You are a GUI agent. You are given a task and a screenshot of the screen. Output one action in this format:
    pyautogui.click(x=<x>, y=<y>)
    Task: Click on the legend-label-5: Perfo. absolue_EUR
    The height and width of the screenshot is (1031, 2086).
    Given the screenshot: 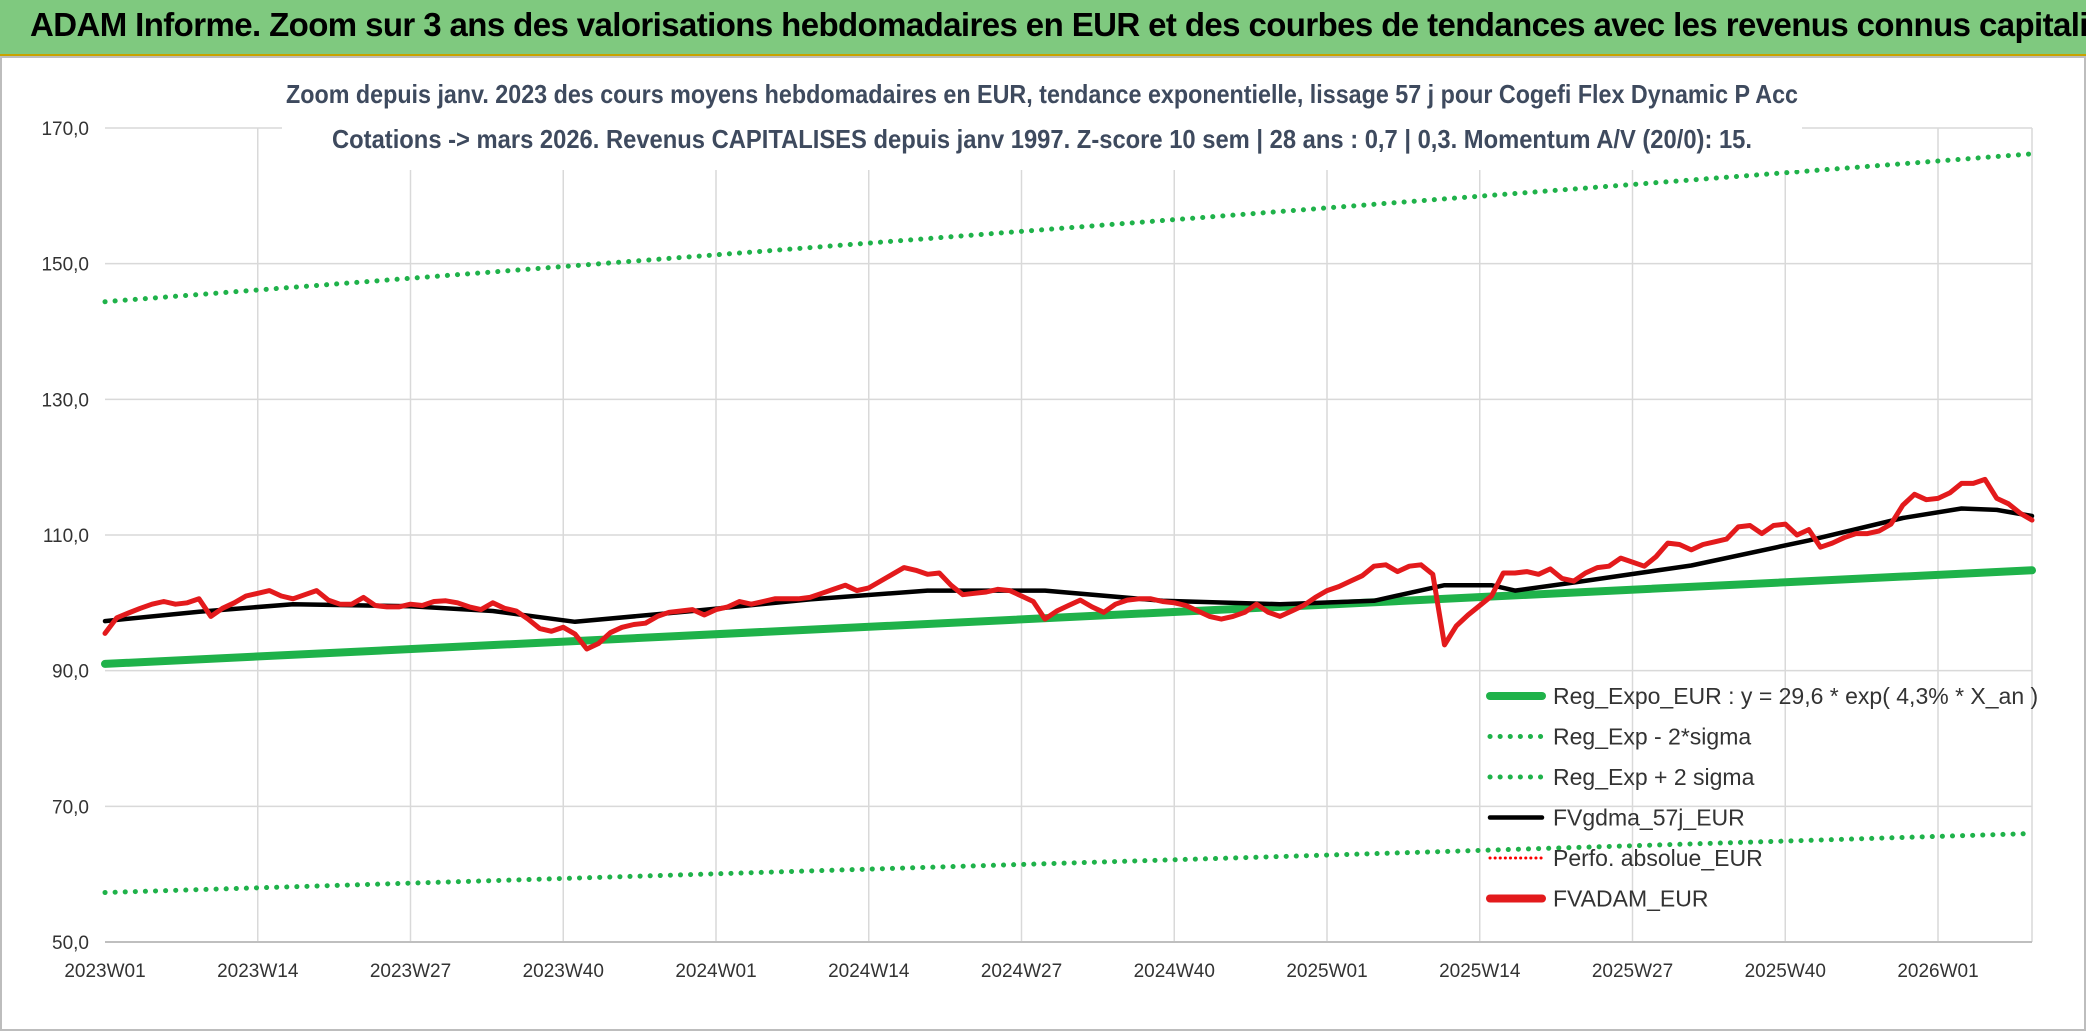 What is the action you would take?
    pyautogui.click(x=1658, y=858)
    